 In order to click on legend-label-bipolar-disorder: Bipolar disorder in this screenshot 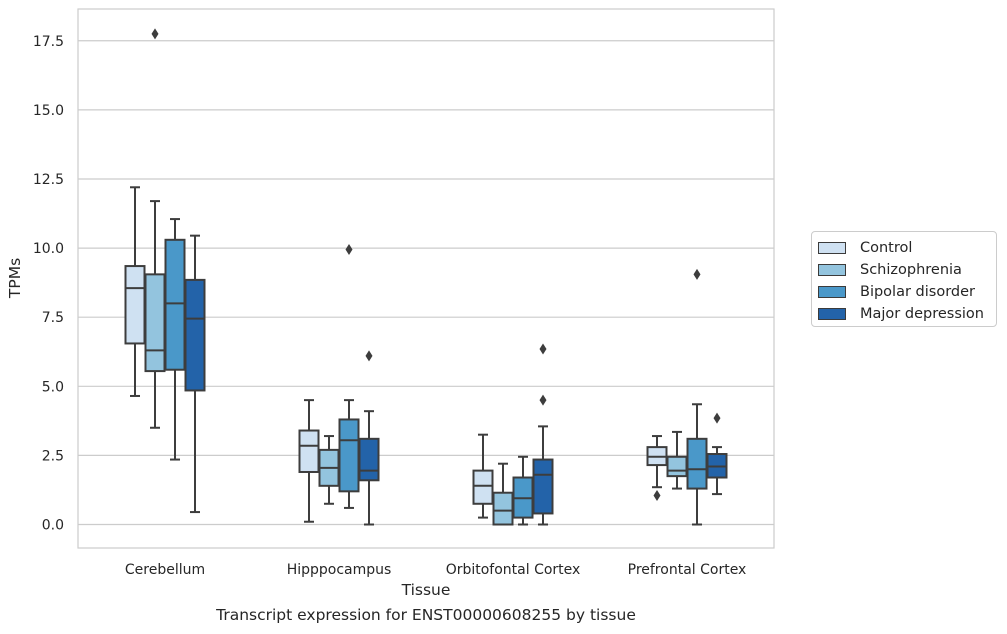, I will do `click(917, 292)`.